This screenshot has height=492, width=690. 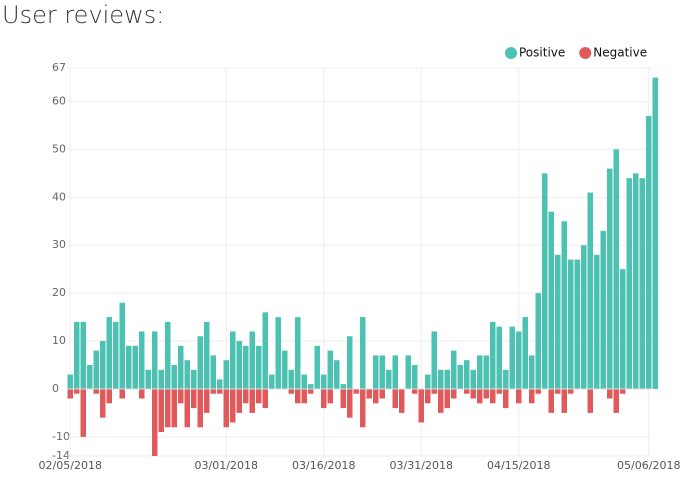 What do you see at coordinates (59, 196) in the screenshot?
I see `y-tick-label: 40` at bounding box center [59, 196].